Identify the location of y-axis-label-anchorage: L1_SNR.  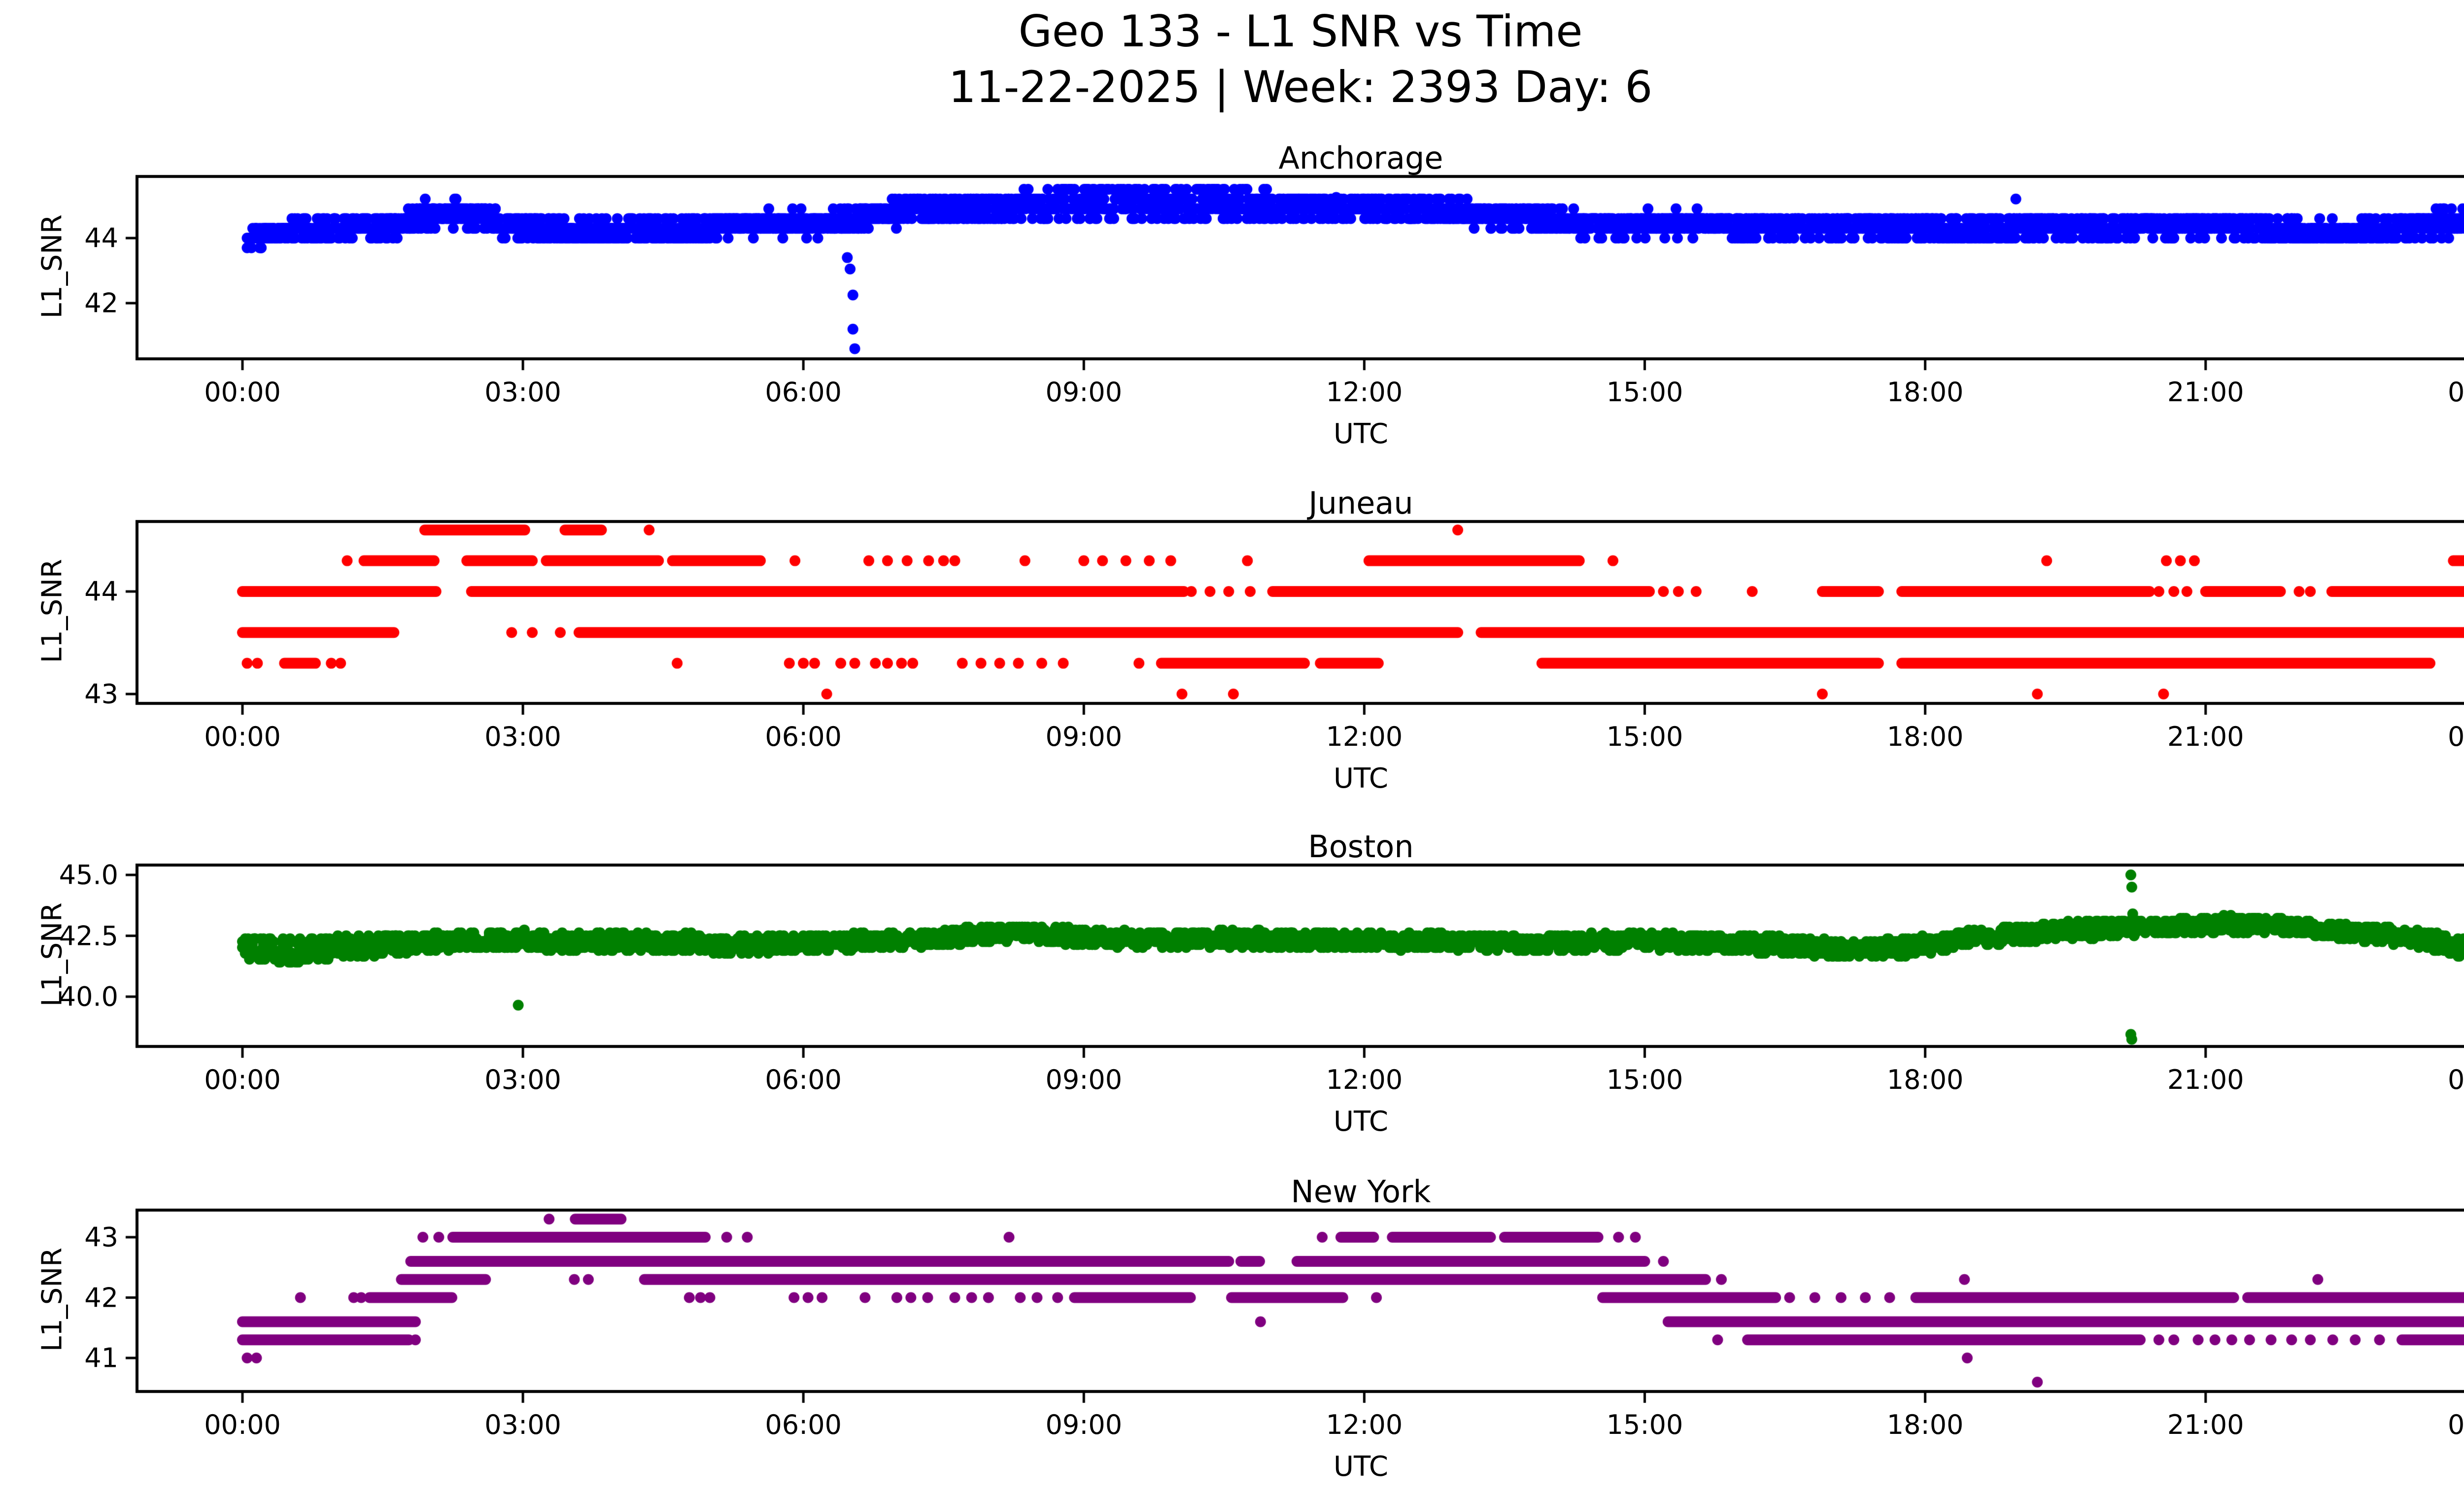
(52, 266).